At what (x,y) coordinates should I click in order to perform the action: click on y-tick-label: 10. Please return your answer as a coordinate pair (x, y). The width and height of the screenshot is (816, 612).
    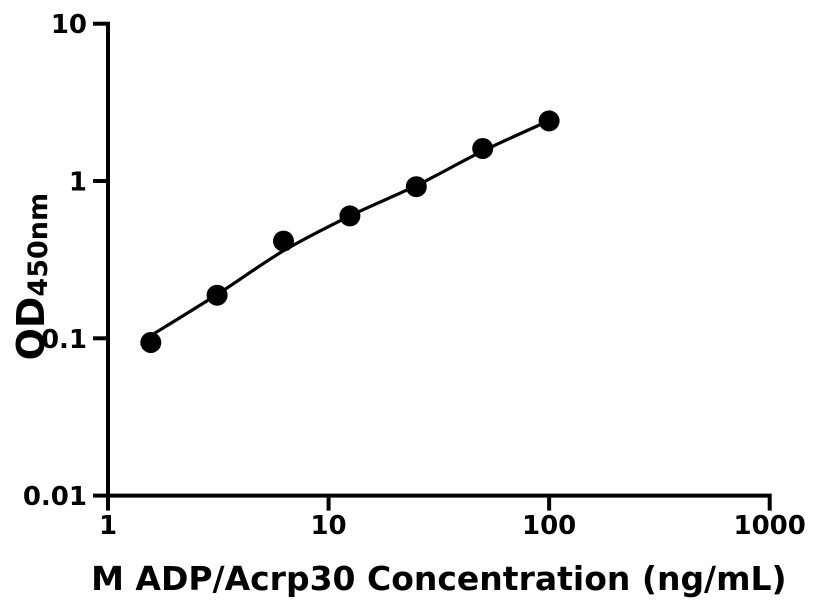
    Looking at the image, I should click on (69, 25).